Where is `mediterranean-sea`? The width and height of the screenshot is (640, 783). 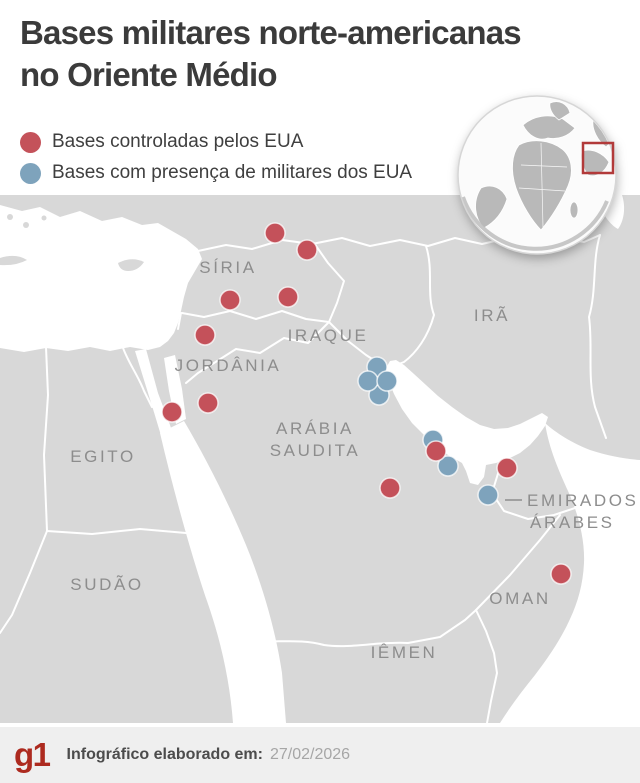 mediterranean-sea is located at coordinates (101, 278).